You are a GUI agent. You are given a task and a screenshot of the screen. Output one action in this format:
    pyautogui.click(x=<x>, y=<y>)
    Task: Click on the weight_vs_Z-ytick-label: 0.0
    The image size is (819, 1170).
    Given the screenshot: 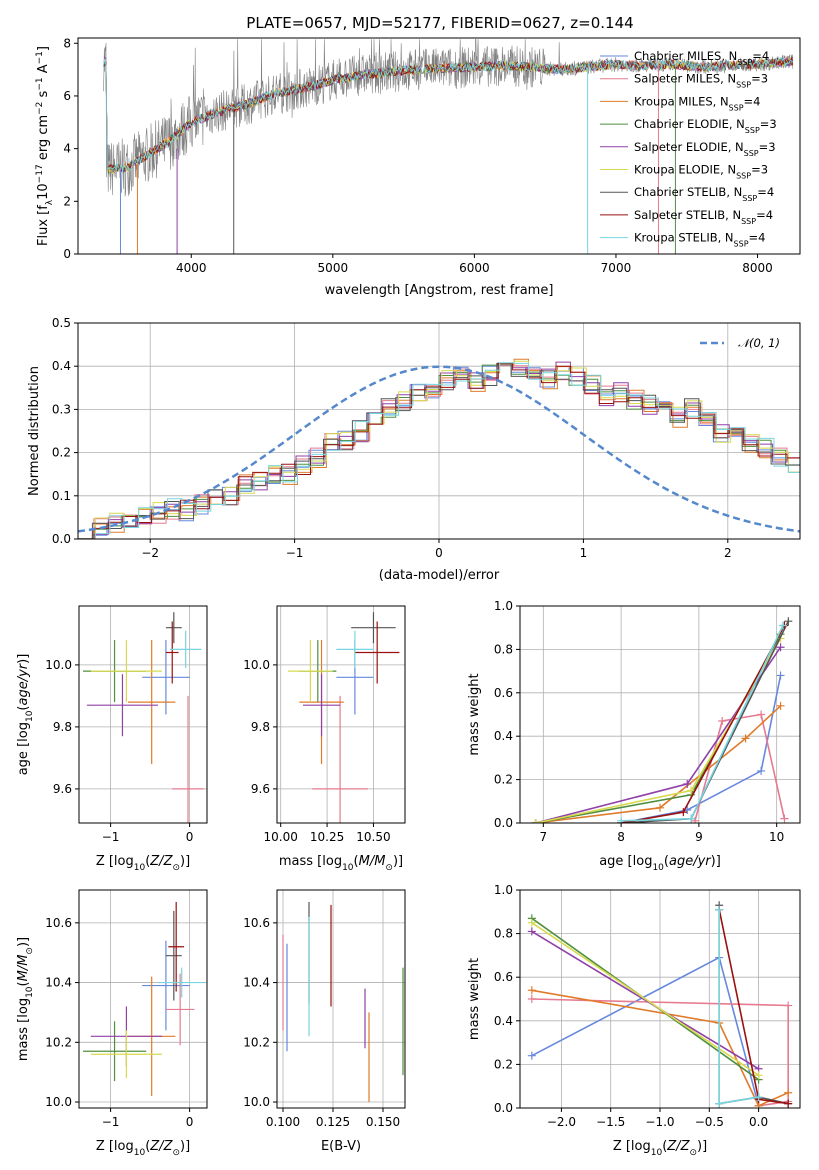 What is the action you would take?
    pyautogui.click(x=503, y=1108)
    